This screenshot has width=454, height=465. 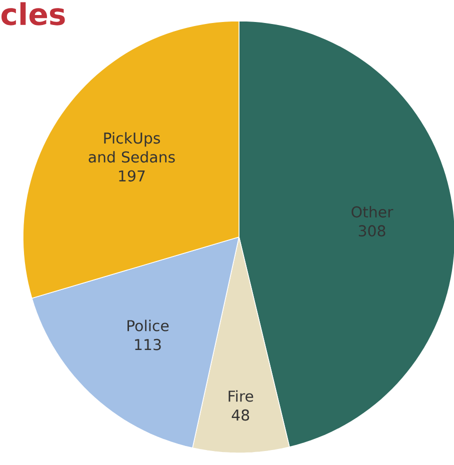 What do you see at coordinates (372, 230) in the screenshot?
I see `data-label: 308` at bounding box center [372, 230].